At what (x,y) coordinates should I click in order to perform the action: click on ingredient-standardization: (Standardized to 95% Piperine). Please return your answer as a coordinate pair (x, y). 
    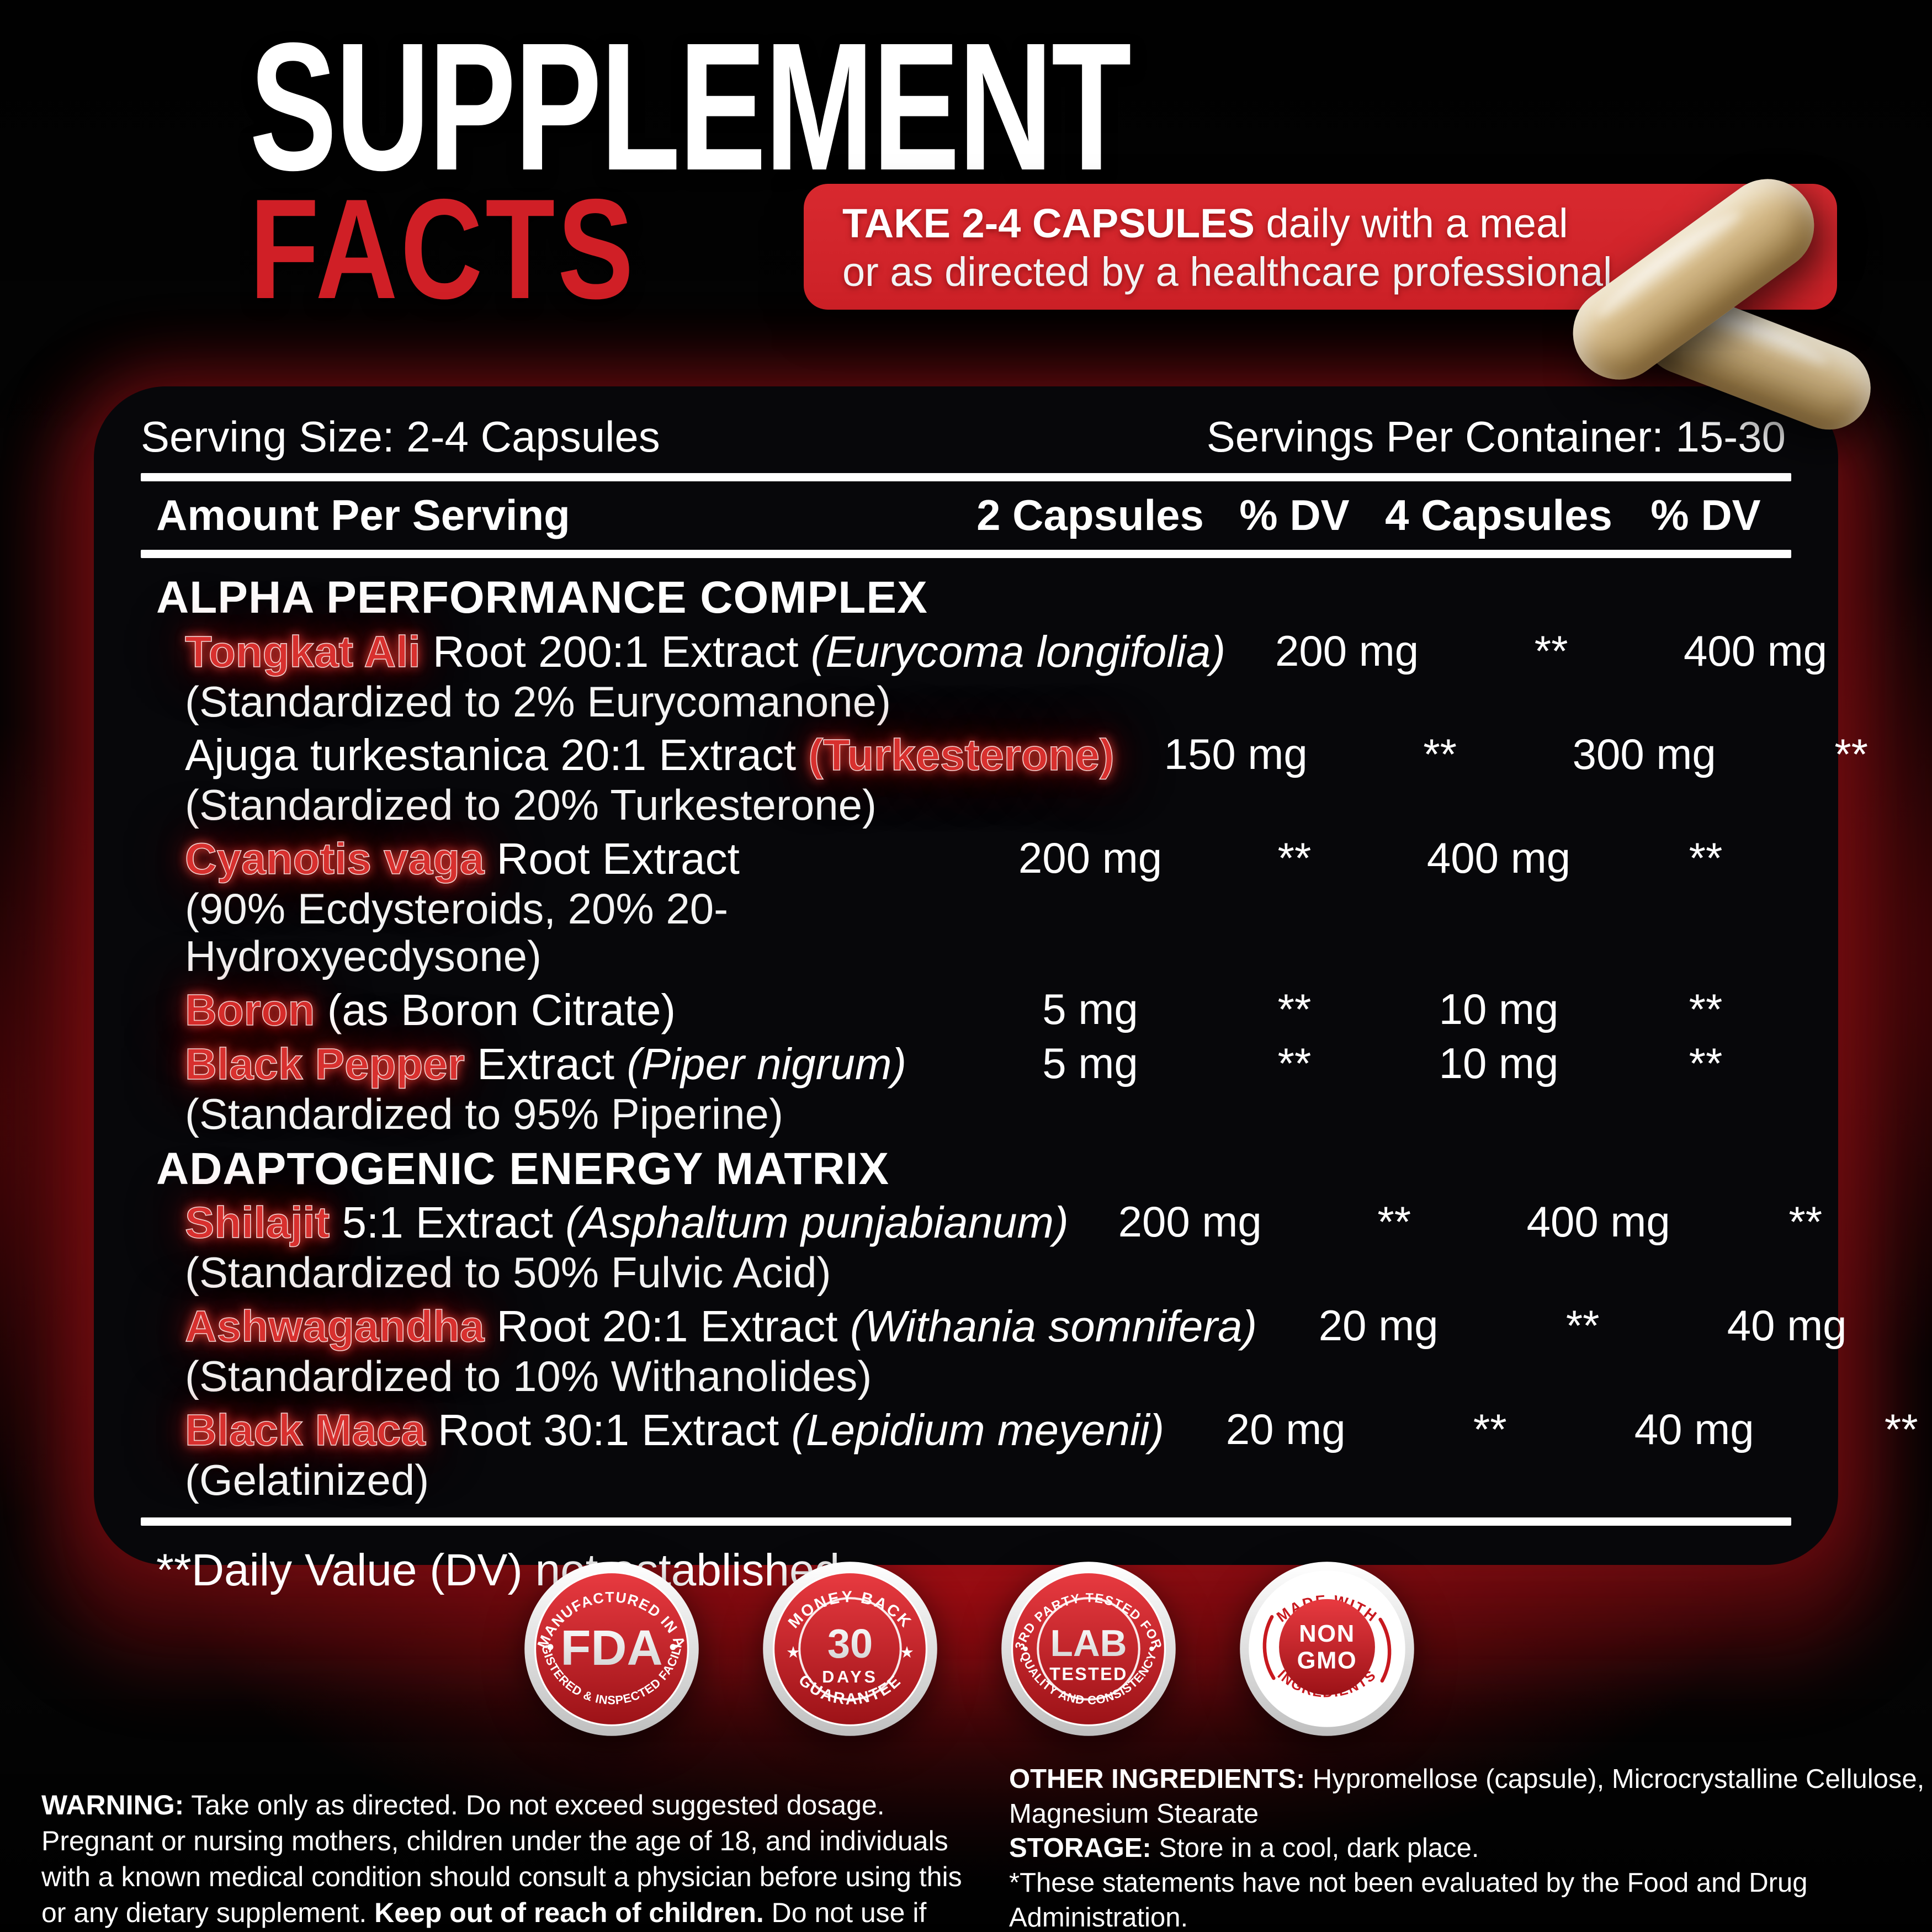
    Looking at the image, I should click on (484, 1113).